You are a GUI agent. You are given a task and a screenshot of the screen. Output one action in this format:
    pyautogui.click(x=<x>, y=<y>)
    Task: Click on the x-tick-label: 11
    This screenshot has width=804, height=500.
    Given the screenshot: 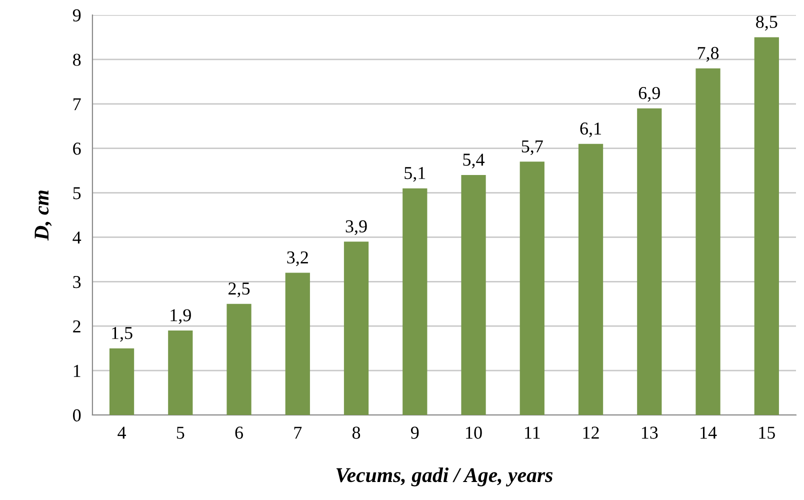 What is the action you would take?
    pyautogui.click(x=532, y=432)
    